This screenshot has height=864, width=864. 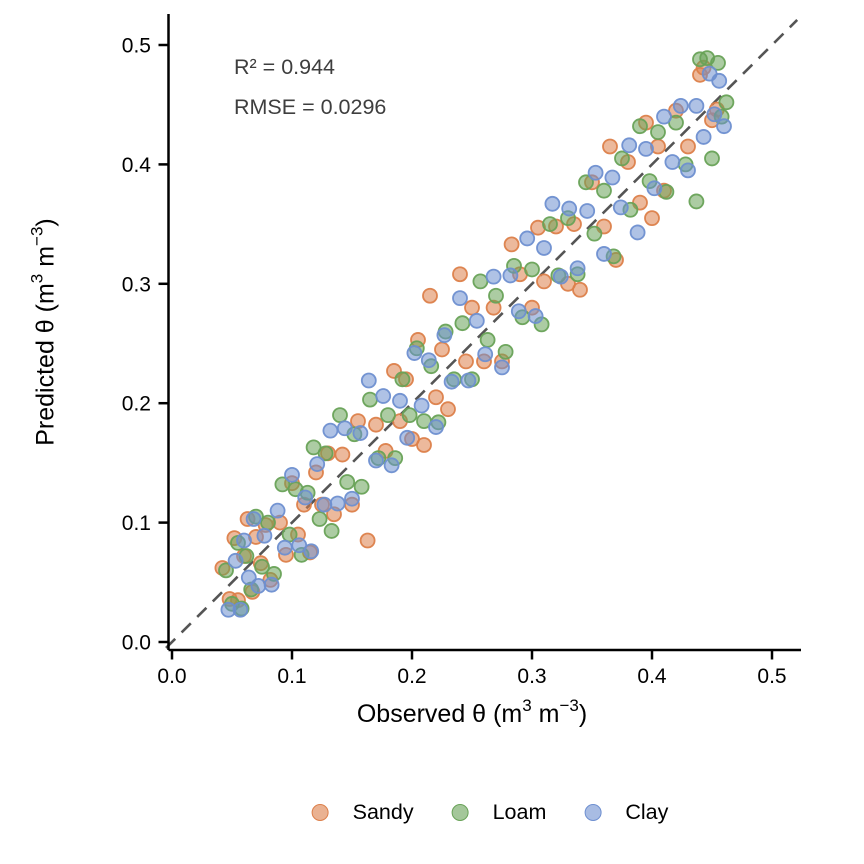 What do you see at coordinates (519, 811) in the screenshot?
I see `legend-label-loam: Loam` at bounding box center [519, 811].